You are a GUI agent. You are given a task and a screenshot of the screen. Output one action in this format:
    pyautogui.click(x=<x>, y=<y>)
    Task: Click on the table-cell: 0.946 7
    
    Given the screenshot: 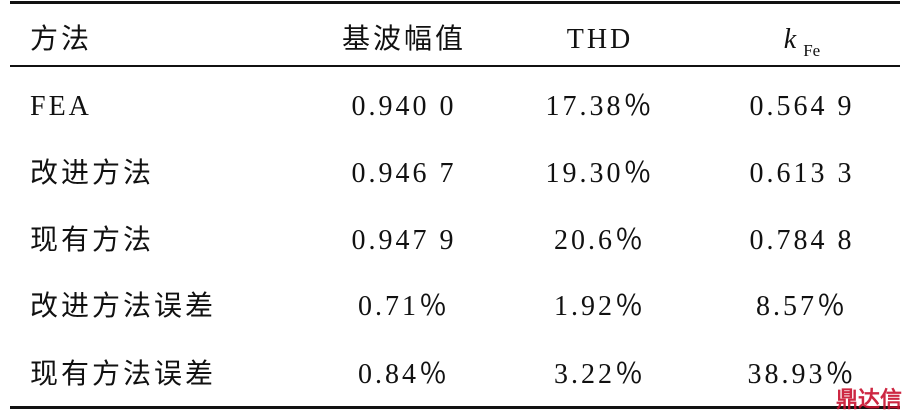 What is the action you would take?
    pyautogui.click(x=404, y=173)
    